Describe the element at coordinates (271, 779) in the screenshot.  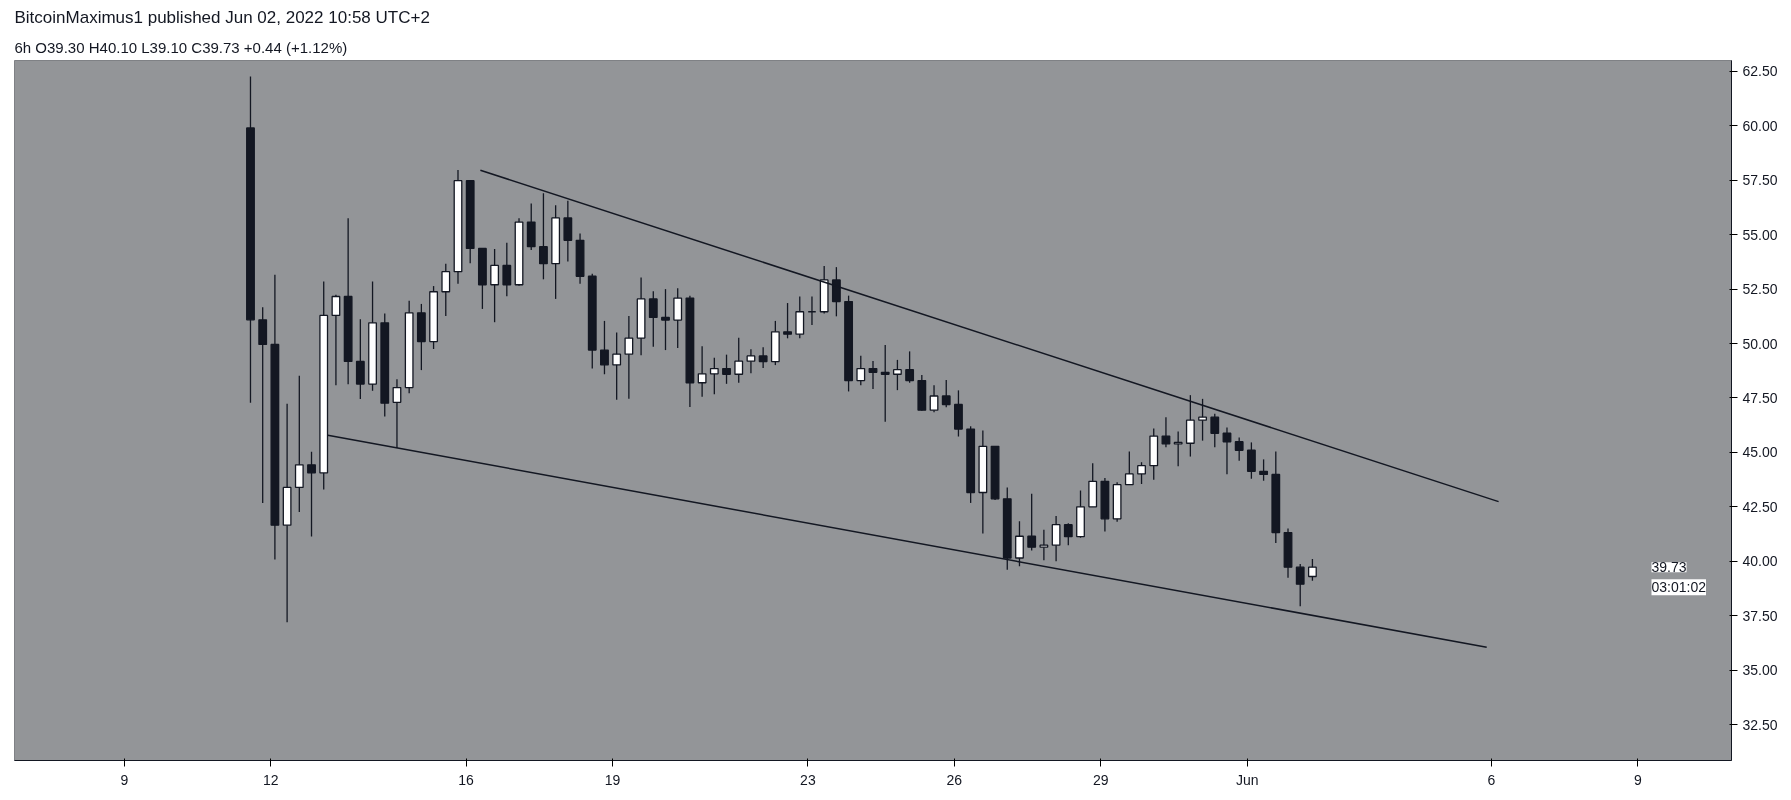
I see `x-tick-label: 12` at that location.